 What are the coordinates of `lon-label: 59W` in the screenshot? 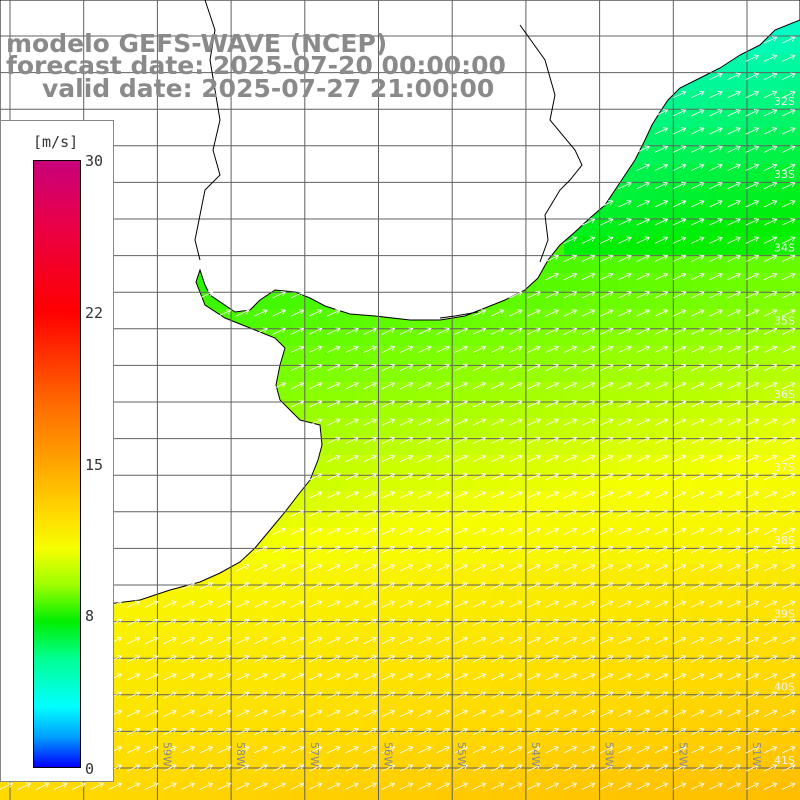 It's located at (166, 754).